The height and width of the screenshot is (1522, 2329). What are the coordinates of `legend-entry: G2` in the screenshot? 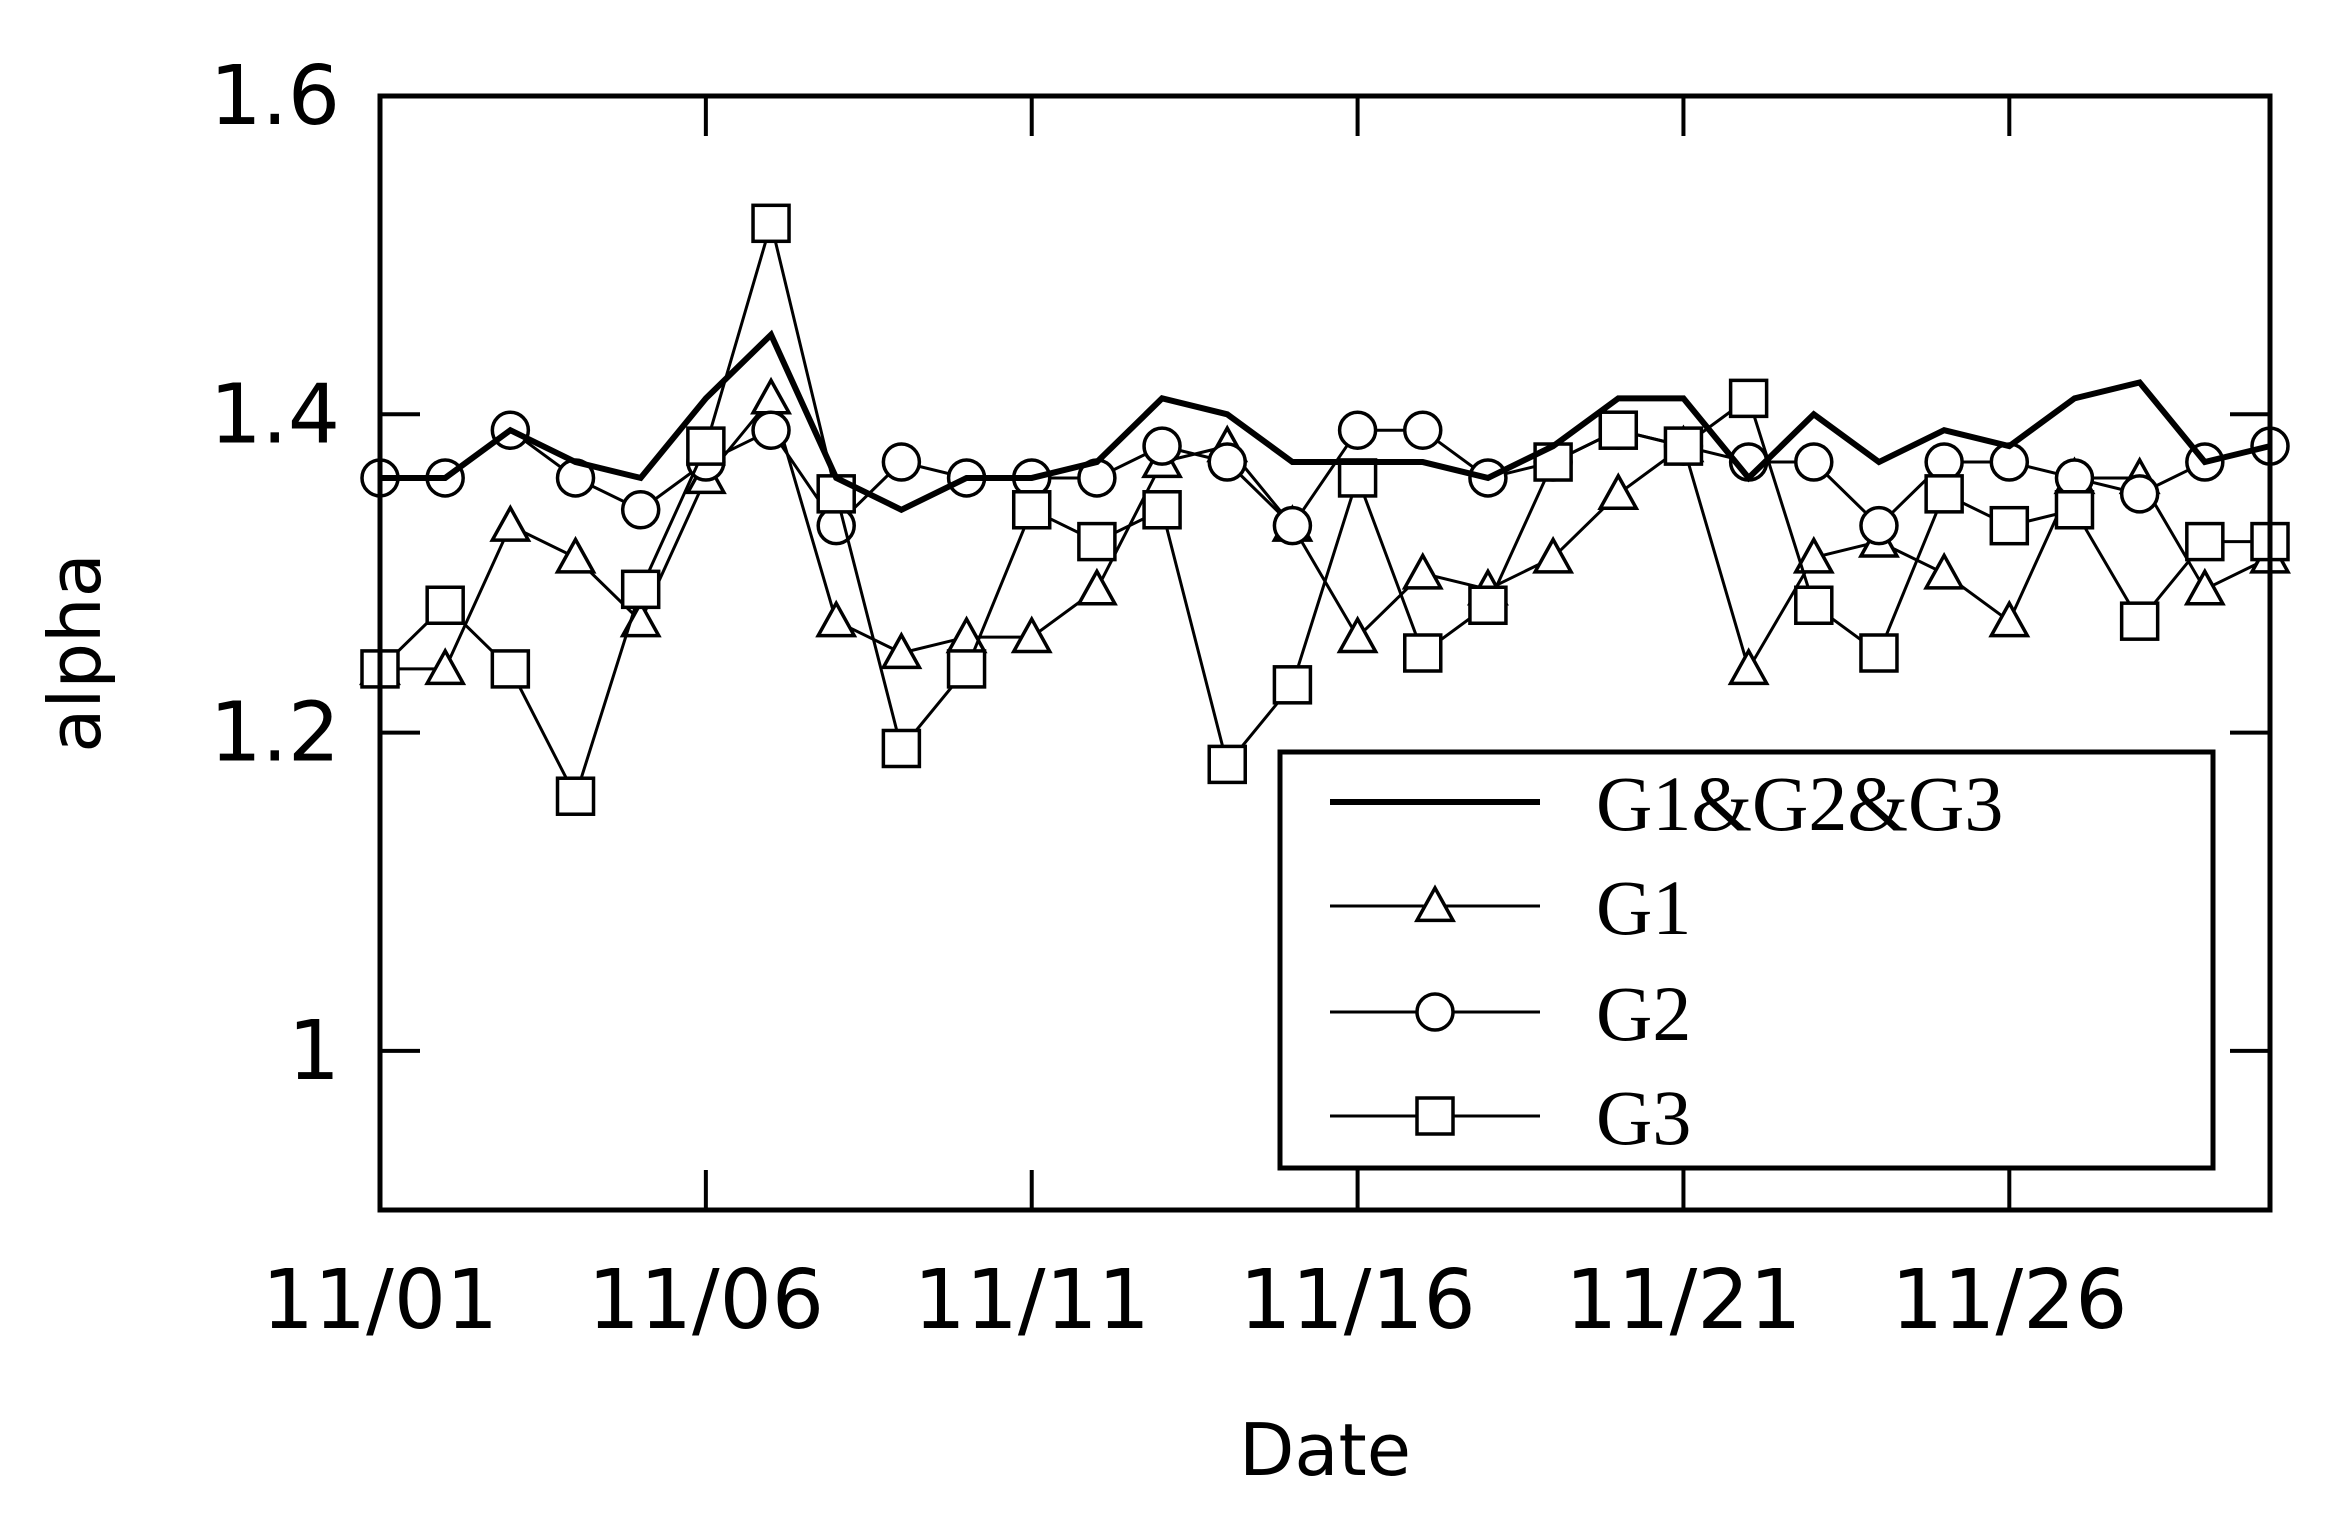 It's located at (1510, 1013).